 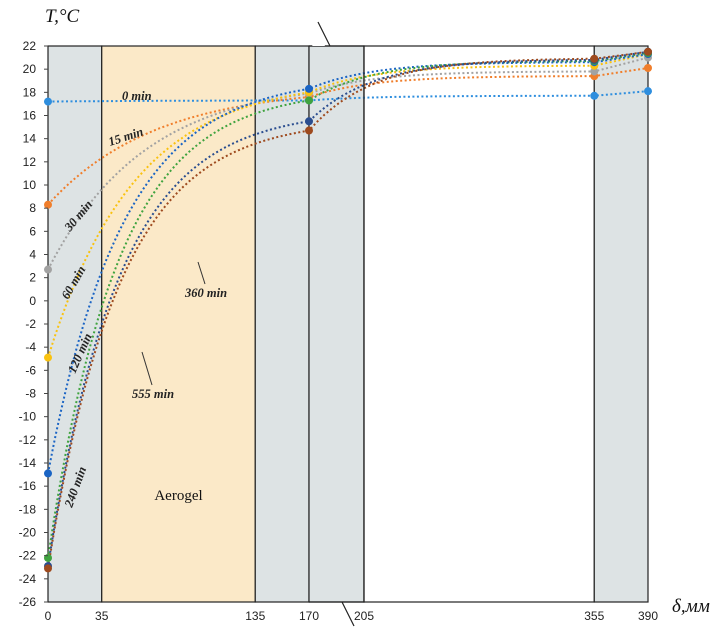 What do you see at coordinates (28, 486) in the screenshot?
I see `y-tick-label: -16` at bounding box center [28, 486].